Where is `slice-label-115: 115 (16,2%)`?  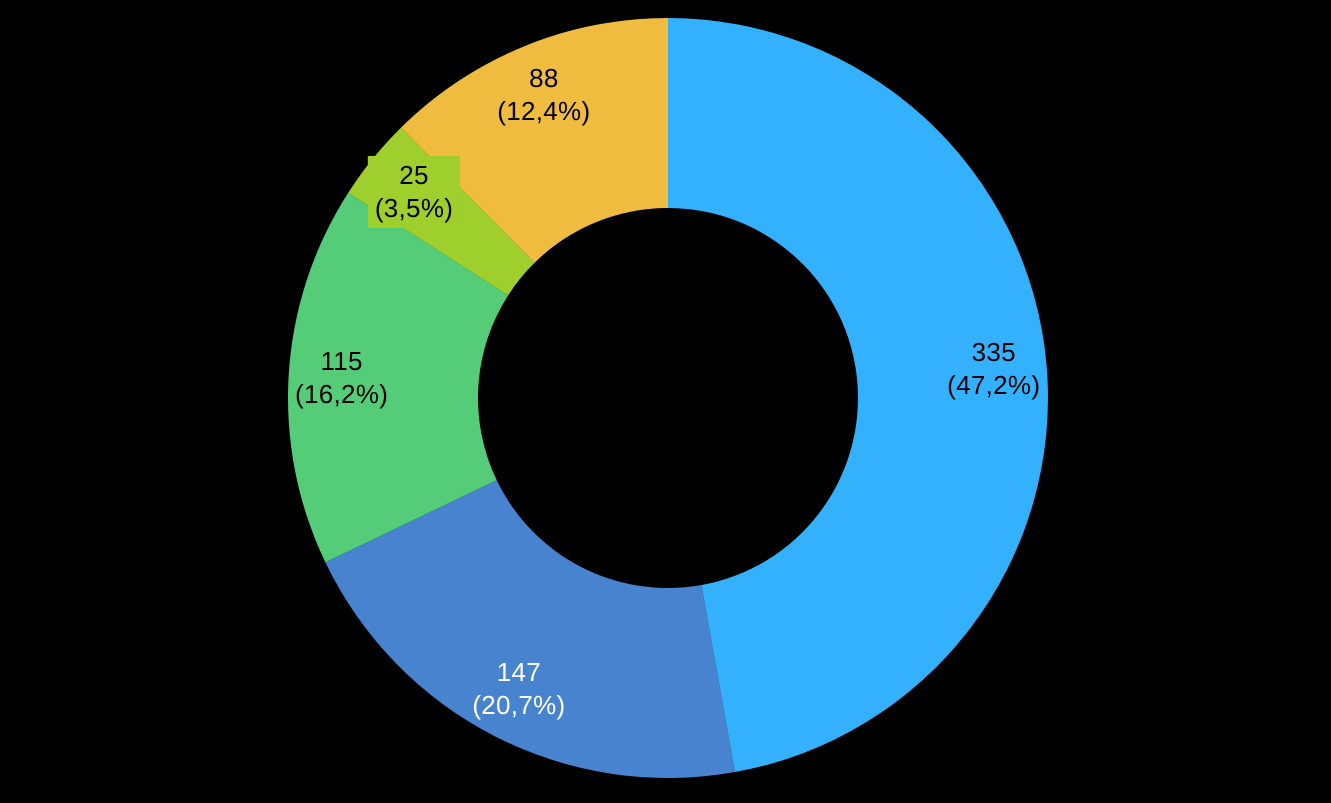 slice-label-115: 115 (16,2%) is located at coordinates (341, 378).